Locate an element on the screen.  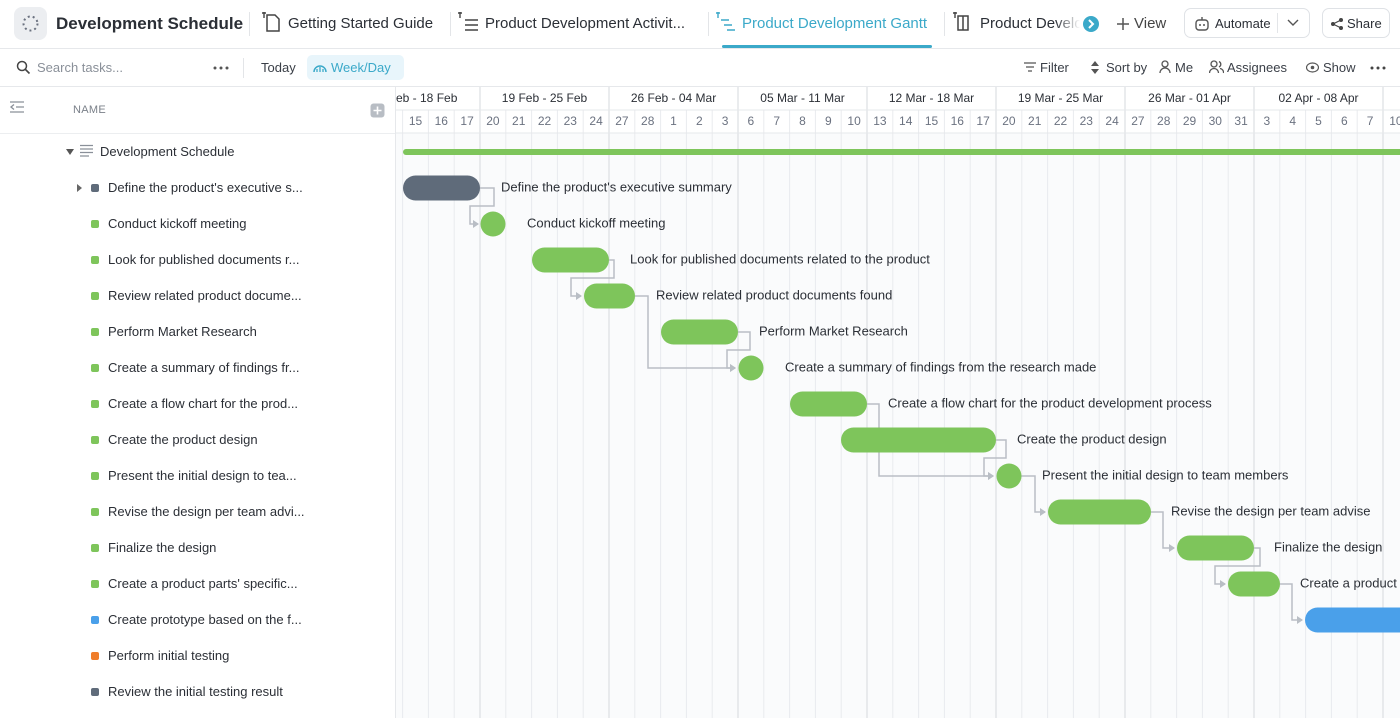
week-label: 02 Apr - 08 Apr is located at coordinates (1318, 98).